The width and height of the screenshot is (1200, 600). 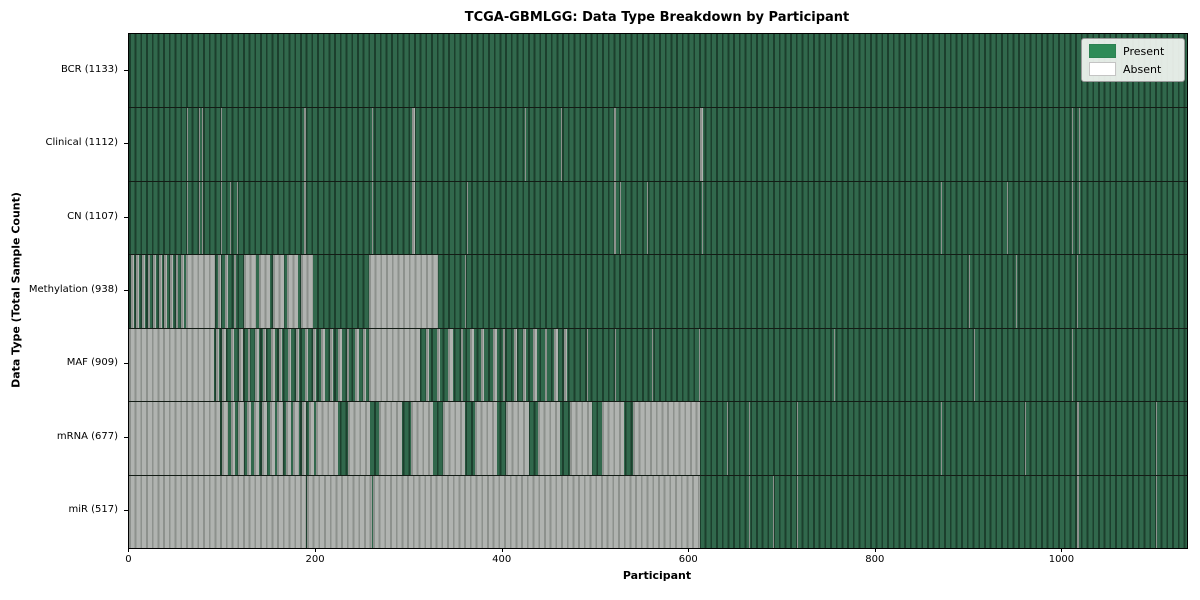 I want to click on y-tick-label: Clinical (1112), so click(x=82, y=143).